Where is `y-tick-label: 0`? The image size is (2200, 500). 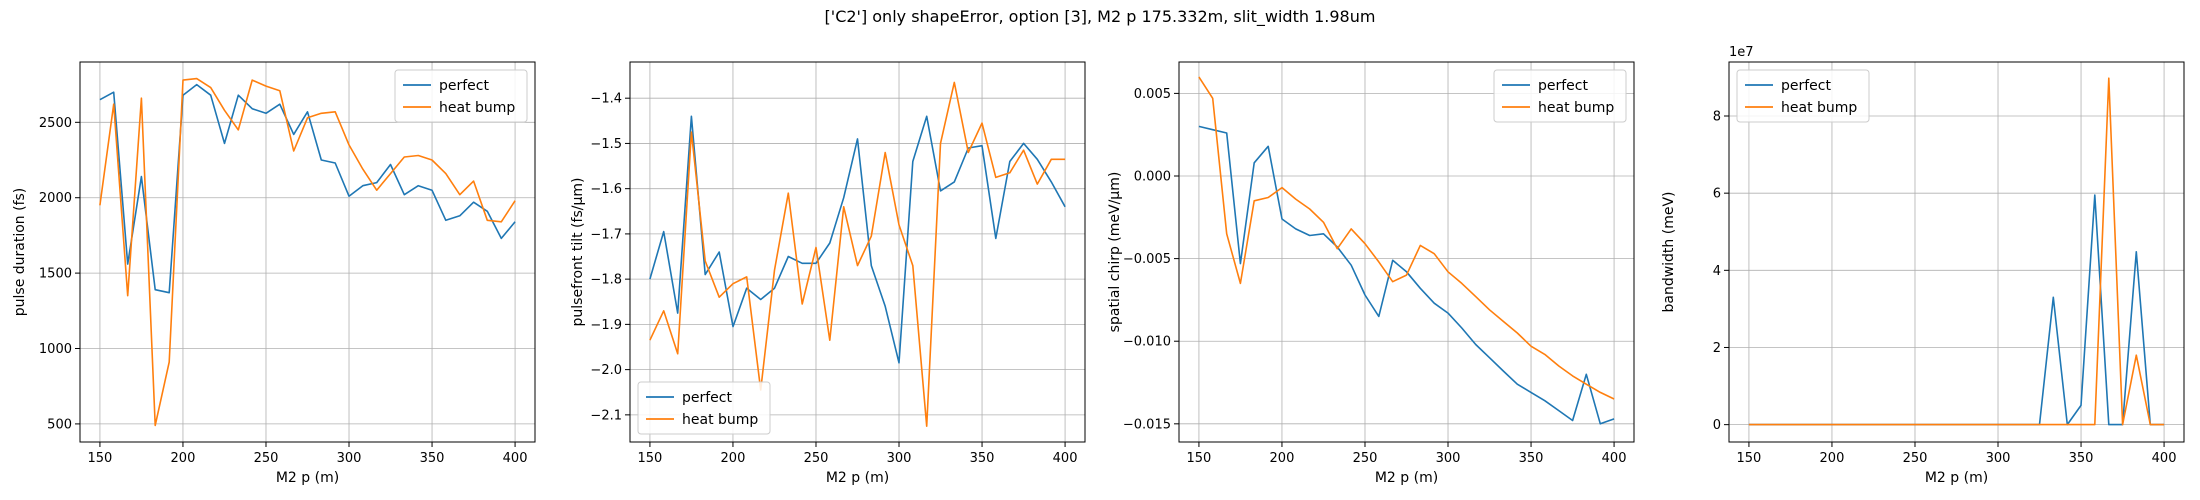 y-tick-label: 0 is located at coordinates (1717, 425).